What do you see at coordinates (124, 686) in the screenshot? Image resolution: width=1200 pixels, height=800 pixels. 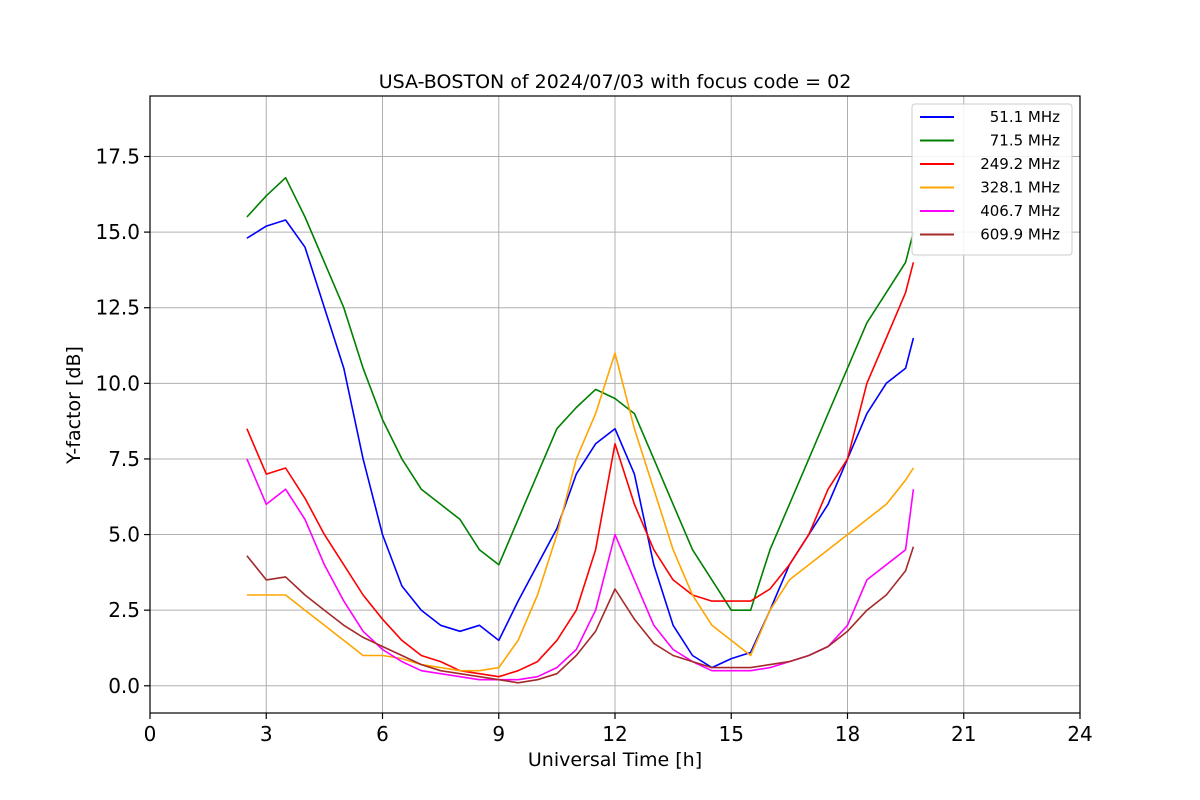 I see `y-tick-label: 0.0` at bounding box center [124, 686].